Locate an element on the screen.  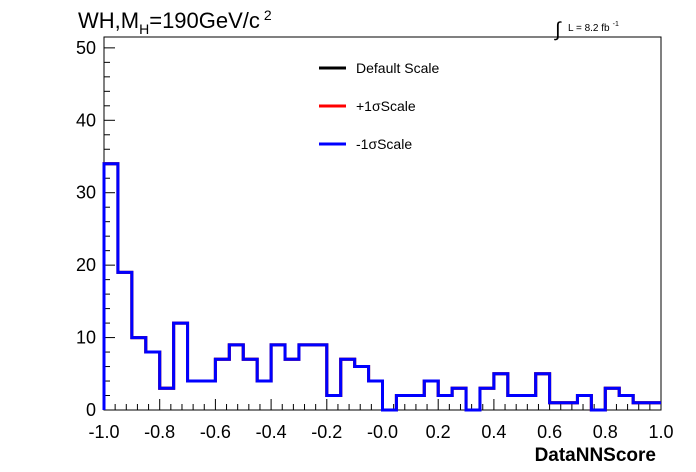
x-tick-label: -0.6 is located at coordinates (215, 432).